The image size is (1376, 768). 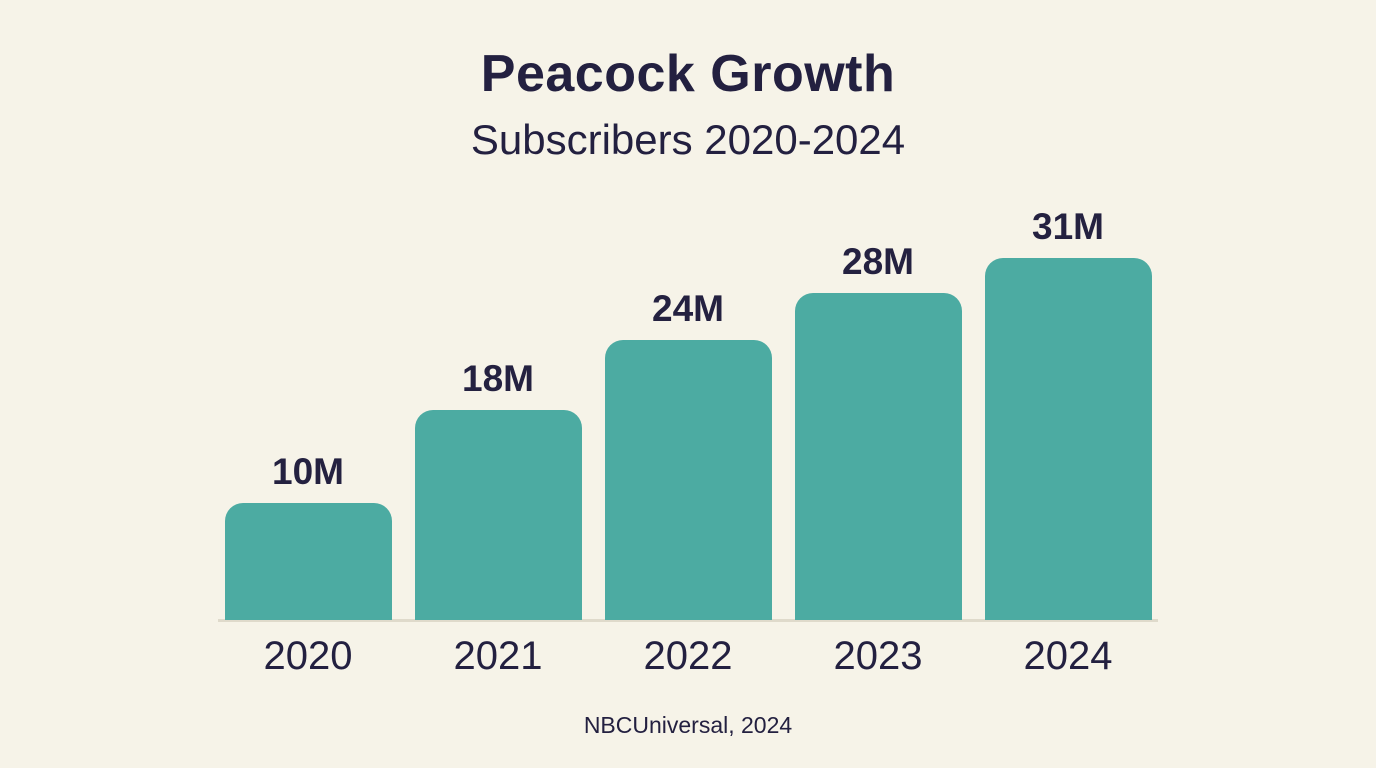 What do you see at coordinates (1068, 656) in the screenshot?
I see `axis-label-2024: 2024` at bounding box center [1068, 656].